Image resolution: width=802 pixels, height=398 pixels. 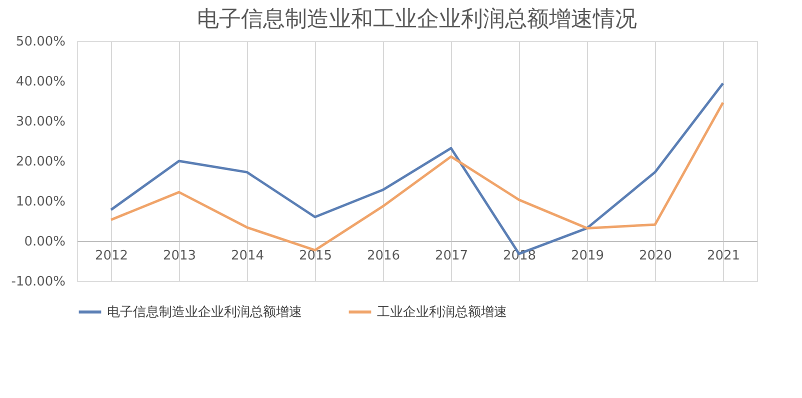 I want to click on y-tick-label: 50.00%, so click(x=41, y=42).